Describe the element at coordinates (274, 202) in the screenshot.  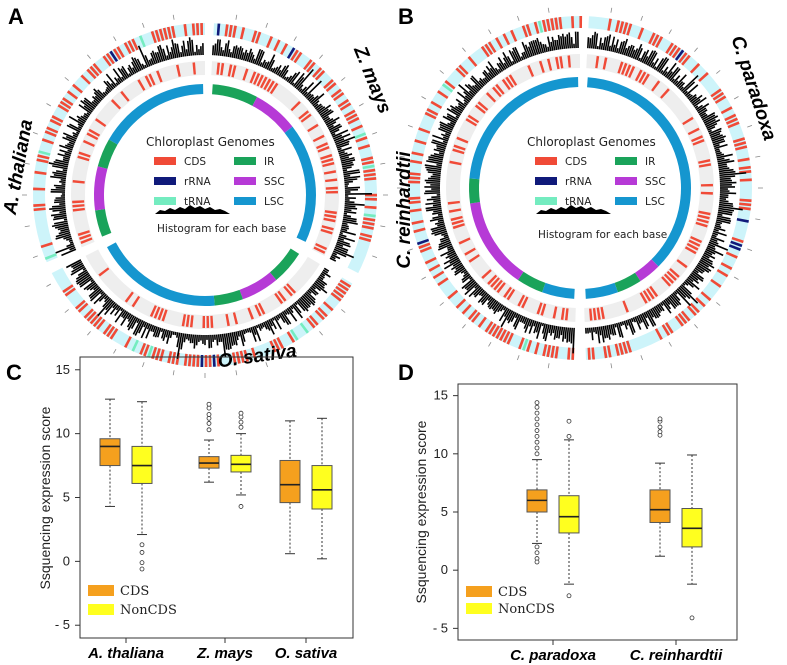
I see `circos-a-legend-label-lsc: LSC` at that location.